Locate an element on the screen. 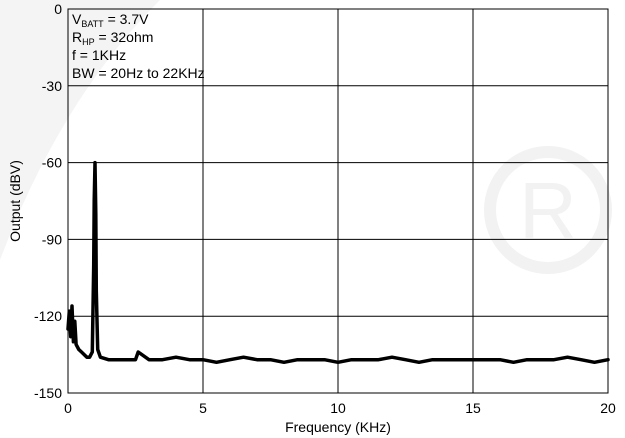 The width and height of the screenshot is (625, 438). y-tick-label: -120 is located at coordinates (48, 316).